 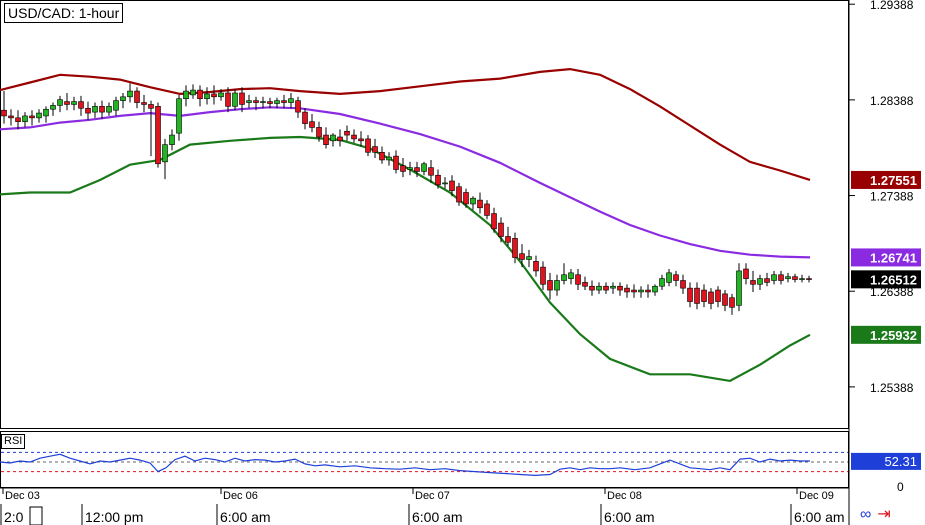 I want to click on nav-icons: ∞ ⇥, so click(x=878, y=514).